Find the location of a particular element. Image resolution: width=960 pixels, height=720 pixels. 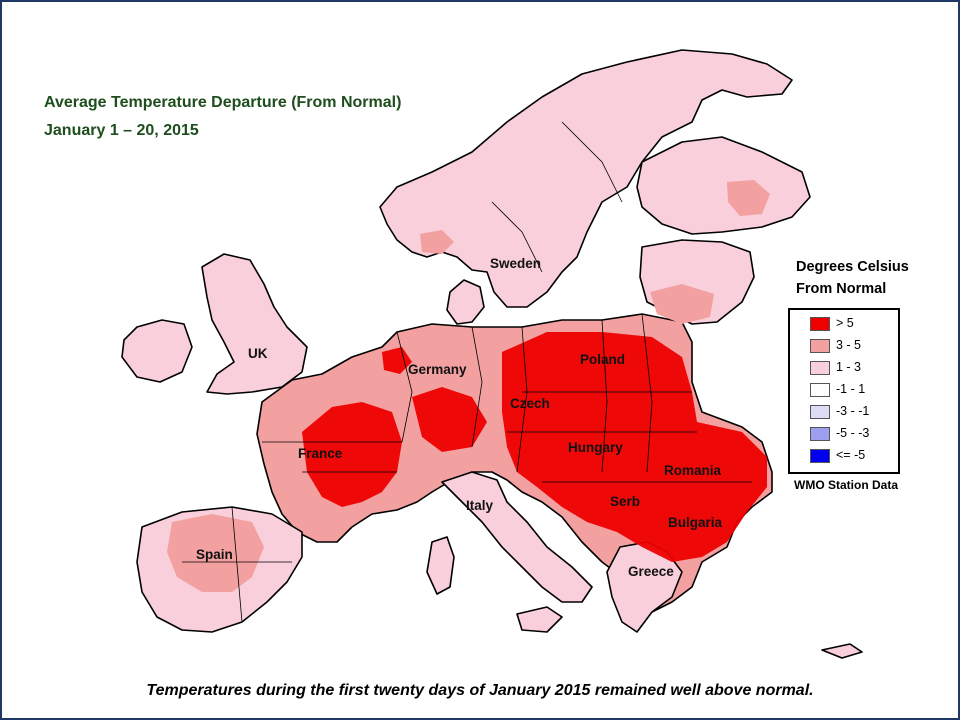

crete-region is located at coordinates (842, 651).